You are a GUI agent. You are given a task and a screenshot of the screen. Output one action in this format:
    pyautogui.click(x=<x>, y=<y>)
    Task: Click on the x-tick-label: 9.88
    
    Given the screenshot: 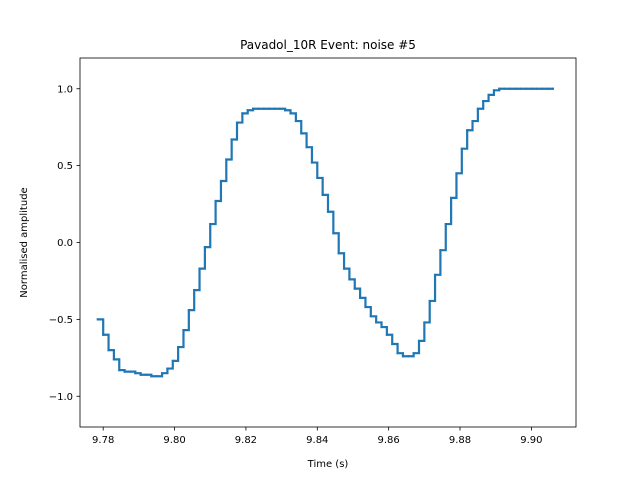 What is the action you would take?
    pyautogui.click(x=460, y=440)
    